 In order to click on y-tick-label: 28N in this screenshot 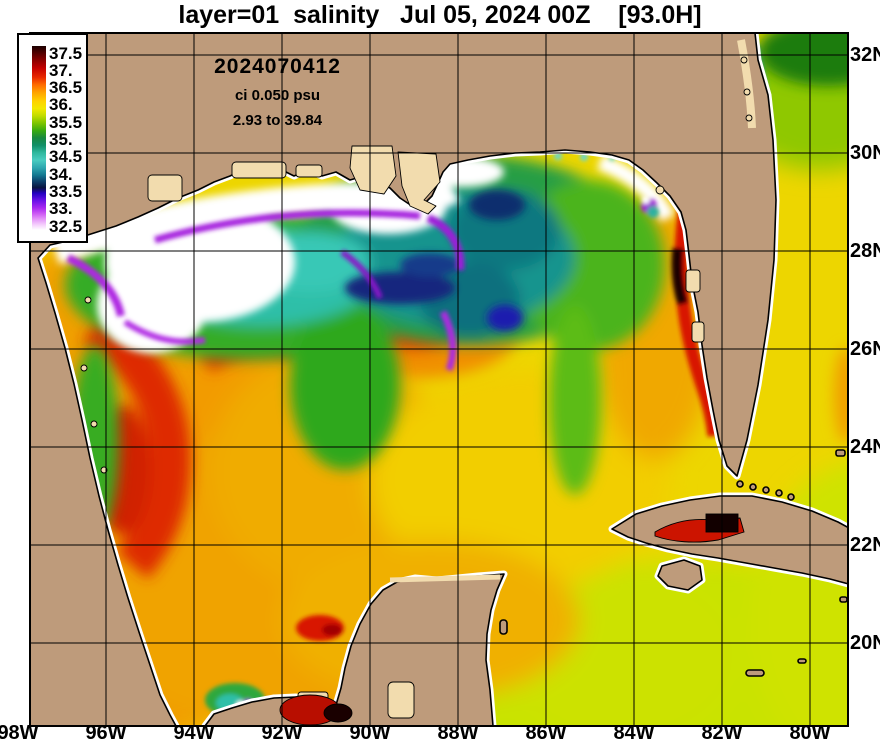, I will do `click(865, 251)`.